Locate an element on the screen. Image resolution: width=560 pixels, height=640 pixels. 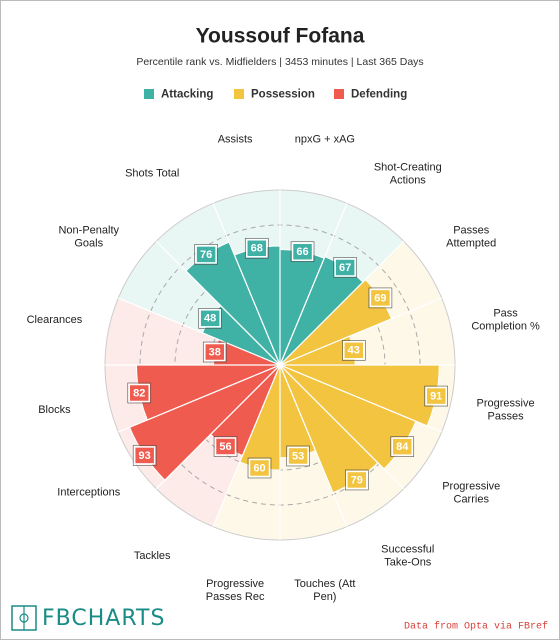
value-label: 93 is located at coordinates (145, 456).